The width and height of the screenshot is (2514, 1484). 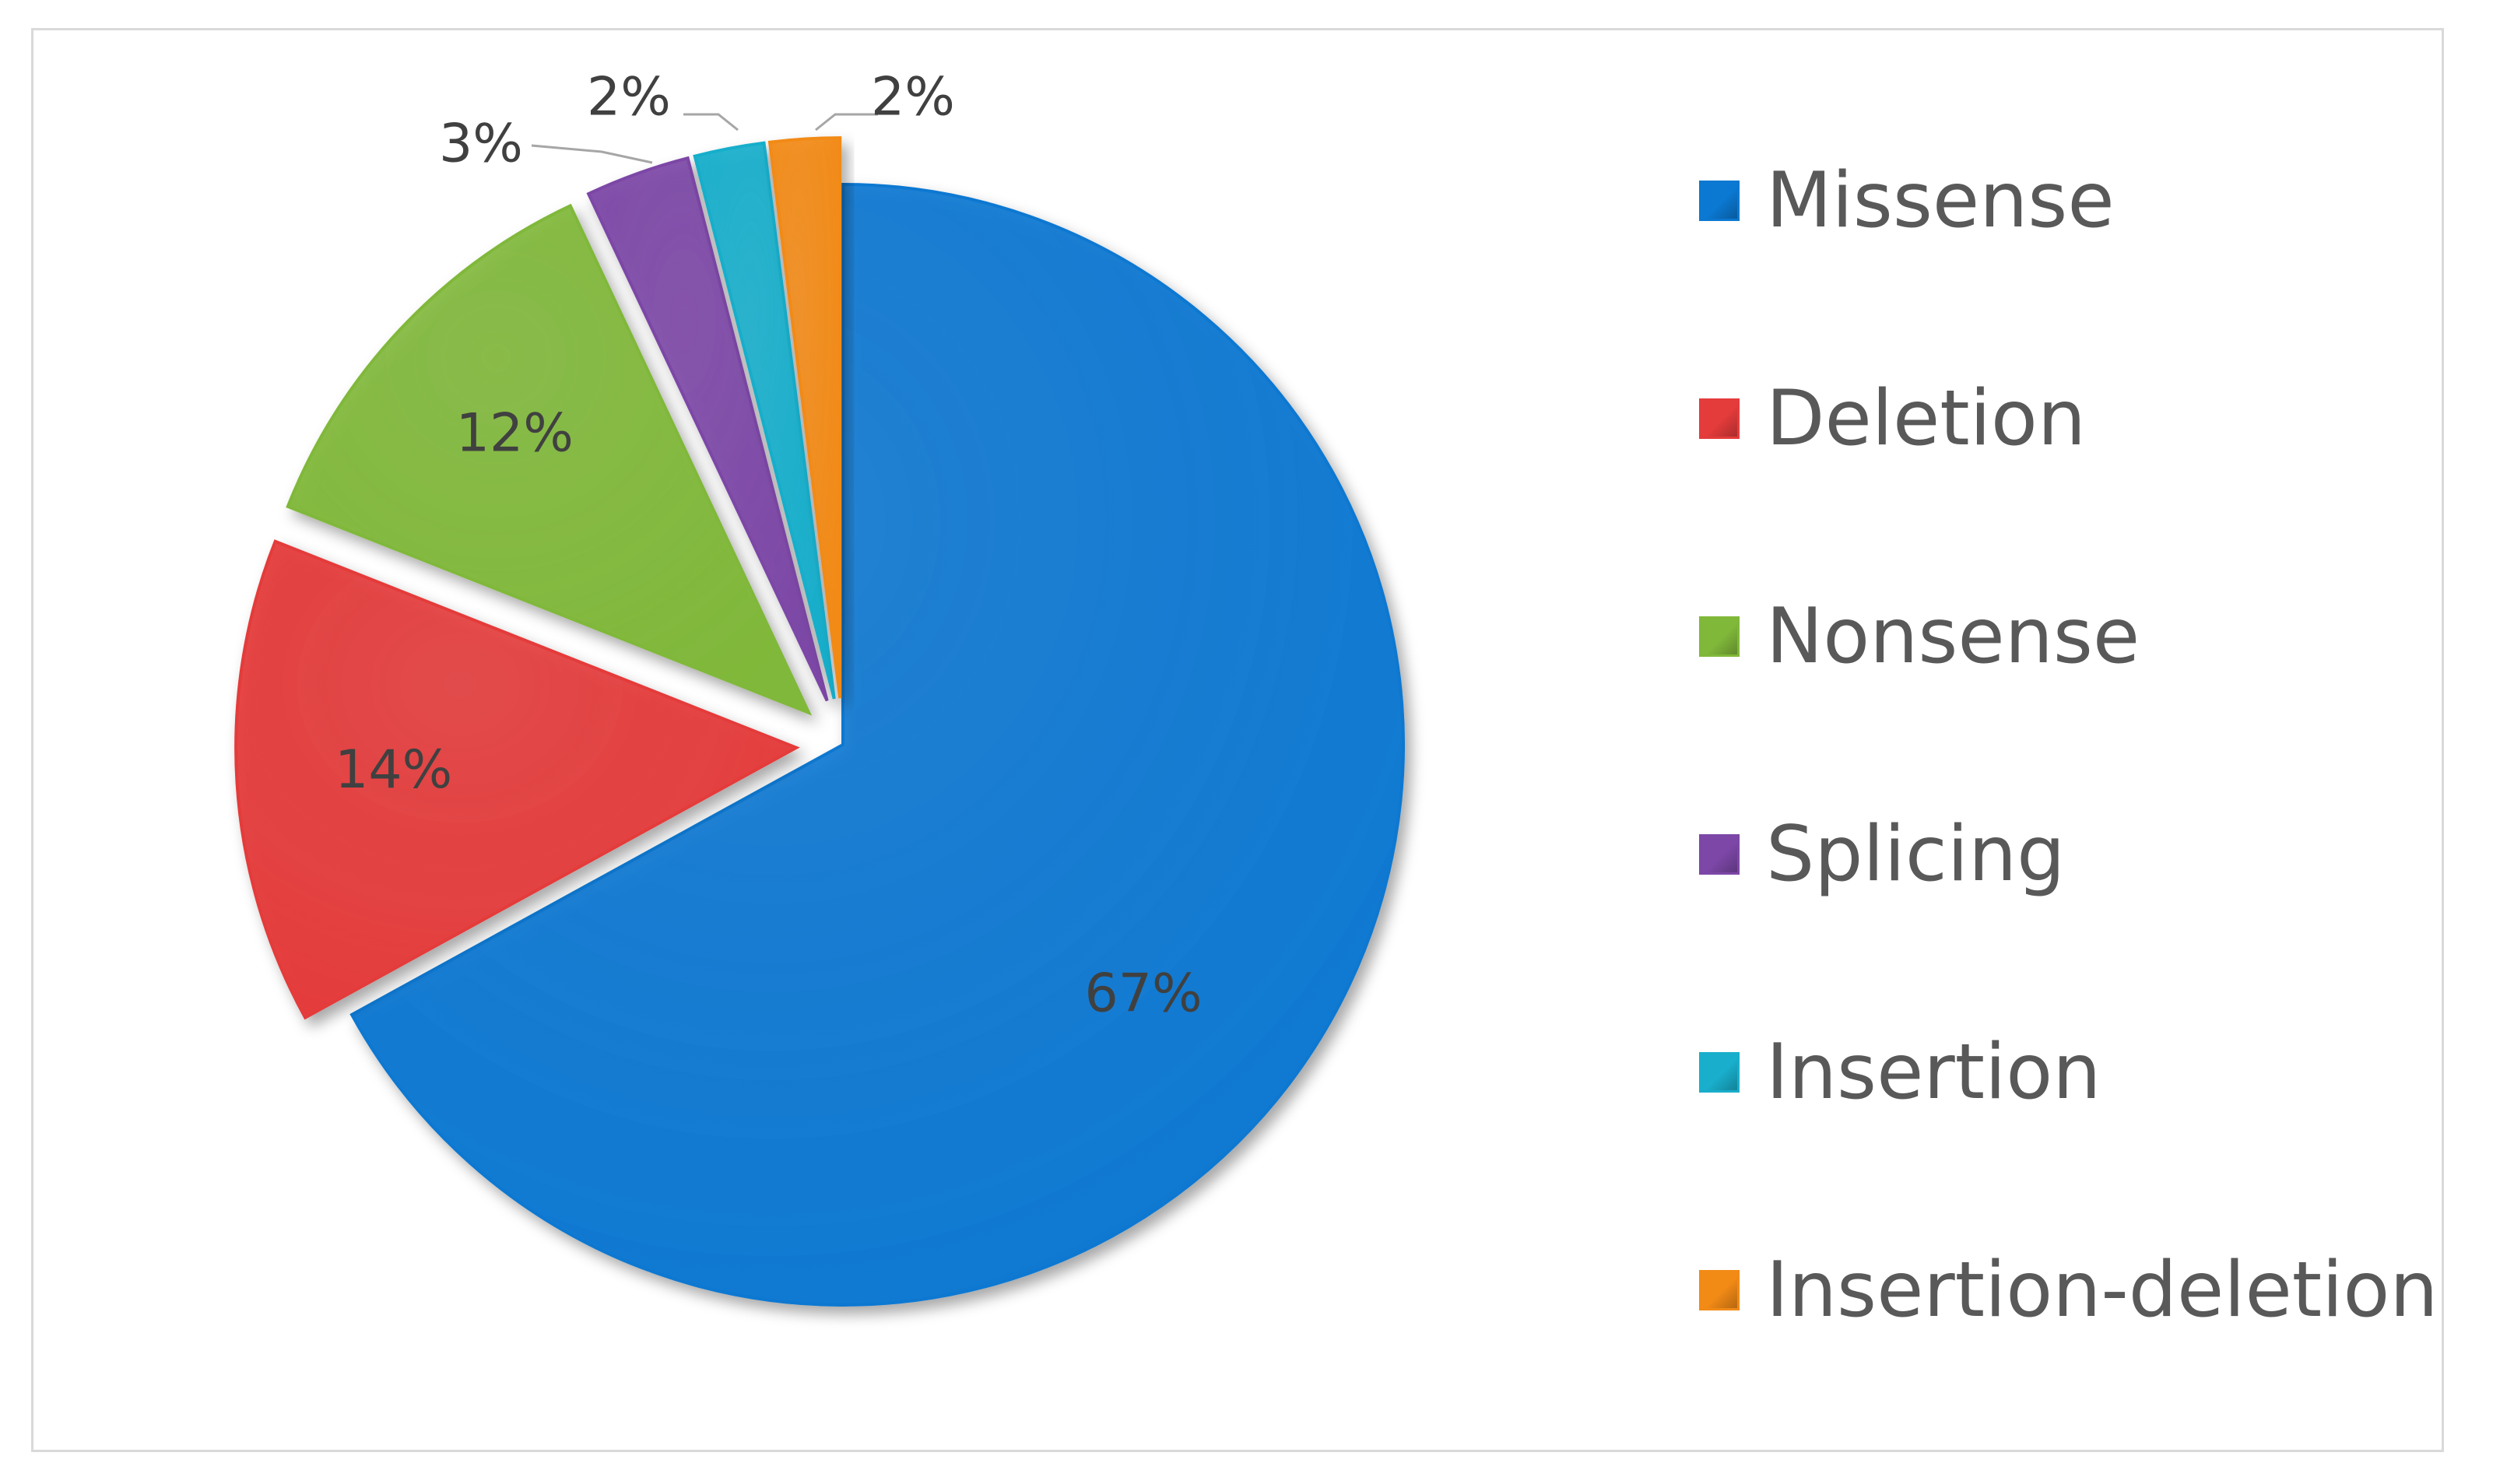 What do you see at coordinates (629, 97) in the screenshot?
I see `slice-label-insertion: 2%` at bounding box center [629, 97].